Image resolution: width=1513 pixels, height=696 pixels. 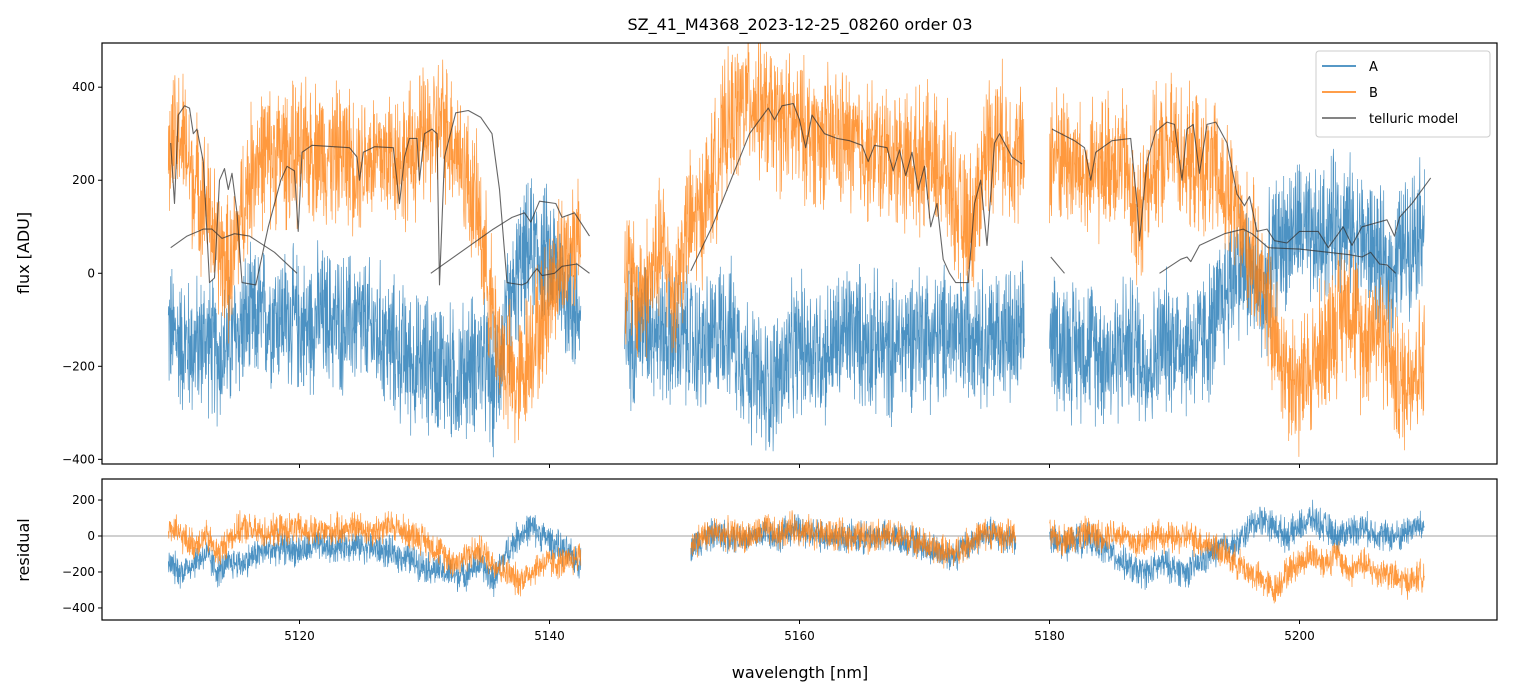 What do you see at coordinates (23, 253) in the screenshot?
I see `flux-ylabel: flux [ADU]` at bounding box center [23, 253].